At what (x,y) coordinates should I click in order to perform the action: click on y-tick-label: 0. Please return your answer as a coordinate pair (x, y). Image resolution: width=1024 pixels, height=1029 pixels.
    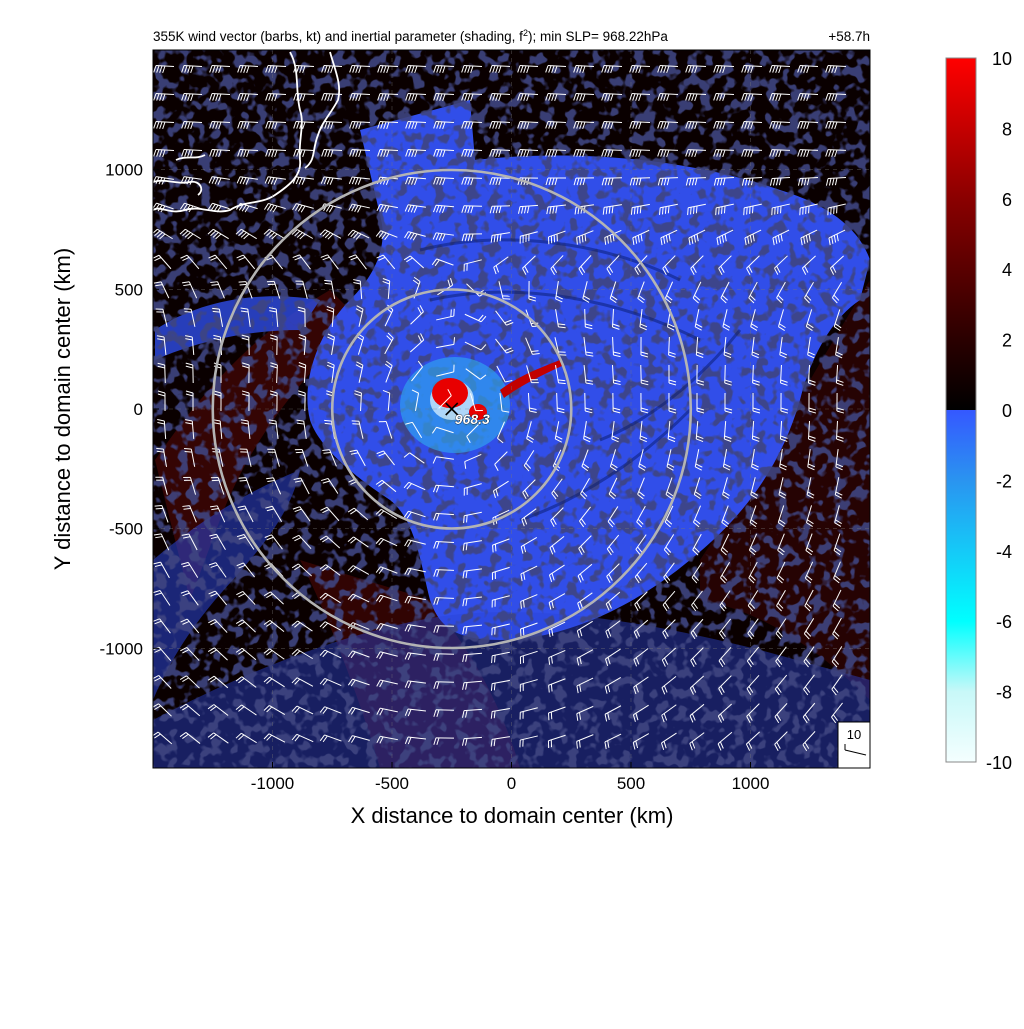
    Looking at the image, I should click on (138, 409).